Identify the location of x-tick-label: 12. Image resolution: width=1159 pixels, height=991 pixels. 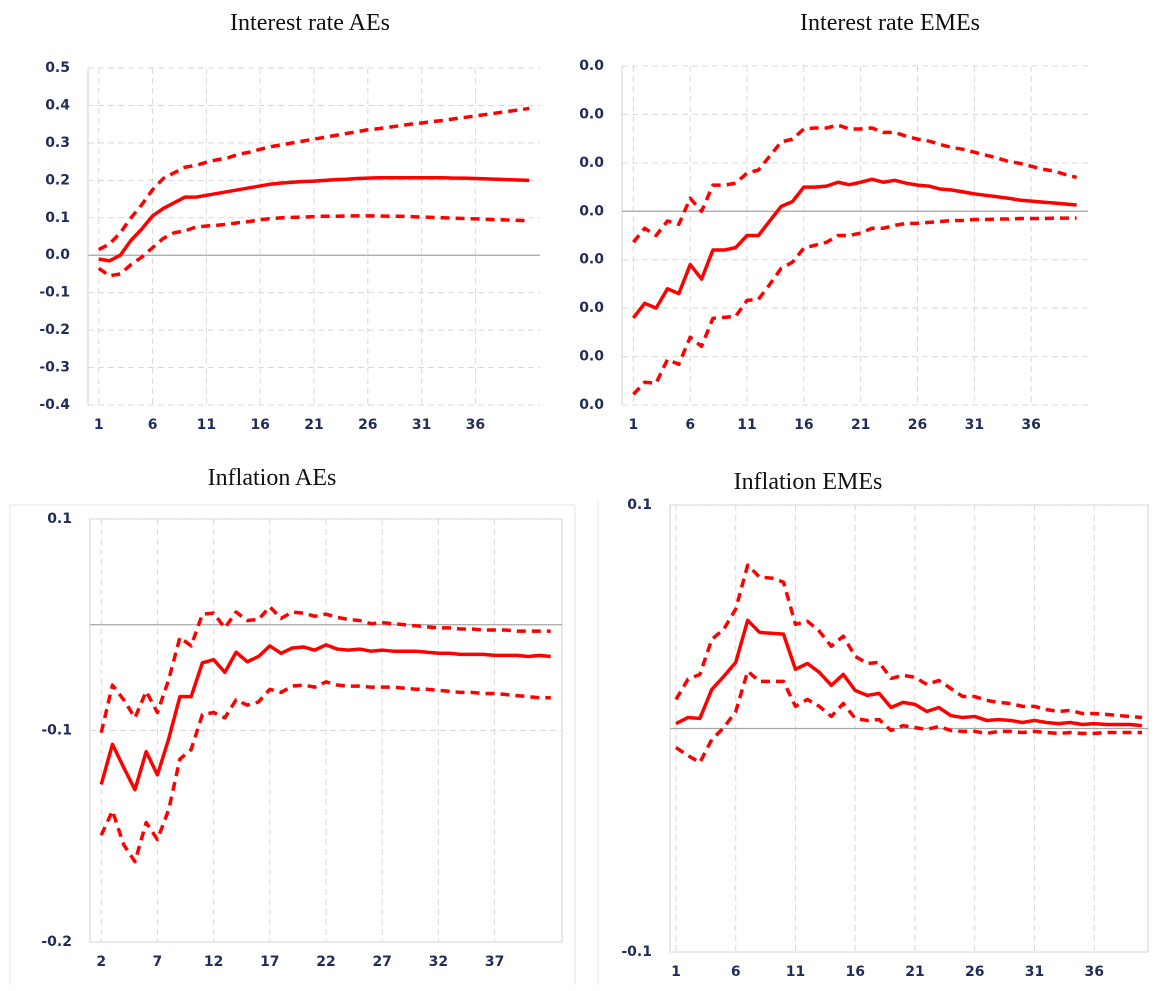
(213, 962).